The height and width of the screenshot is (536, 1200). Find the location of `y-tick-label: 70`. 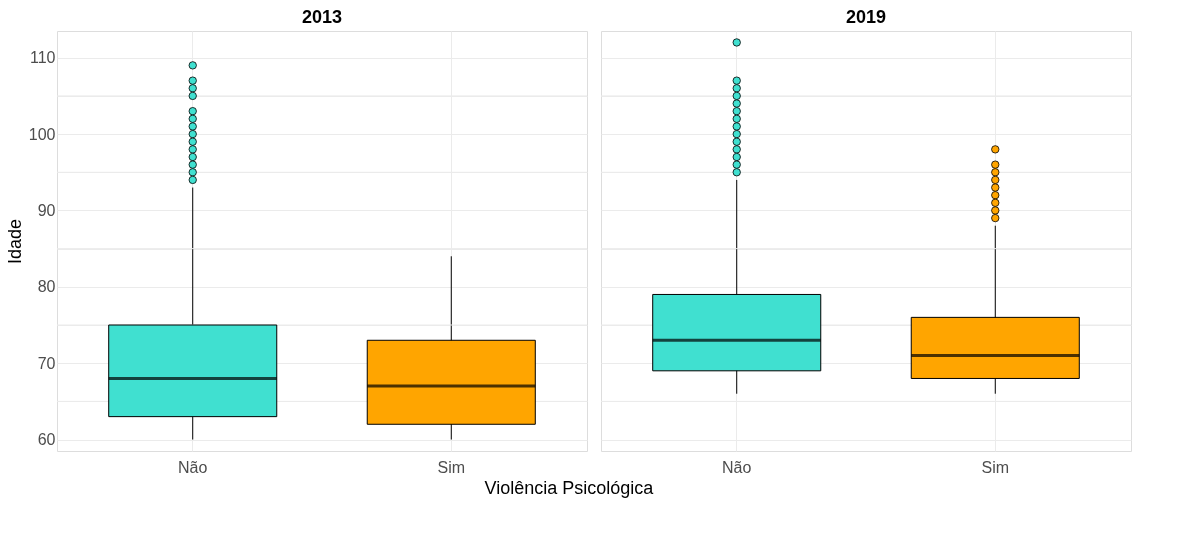

y-tick-label: 70 is located at coordinates (46, 363).